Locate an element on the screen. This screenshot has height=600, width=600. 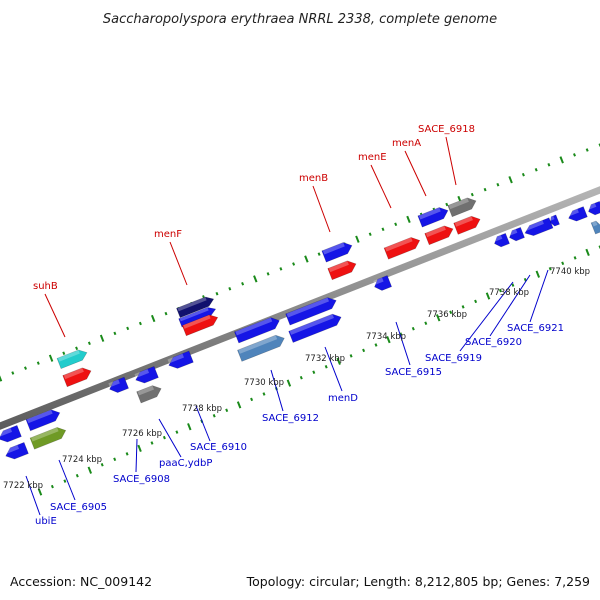
gene-label: menF is located at coordinates (168, 234).